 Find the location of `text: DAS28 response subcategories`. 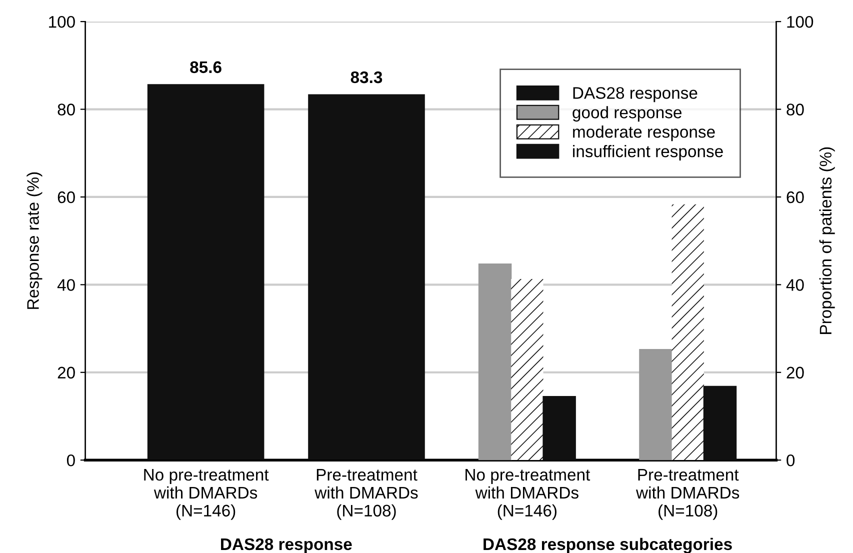

text: DAS28 response subcategories is located at coordinates (608, 545).